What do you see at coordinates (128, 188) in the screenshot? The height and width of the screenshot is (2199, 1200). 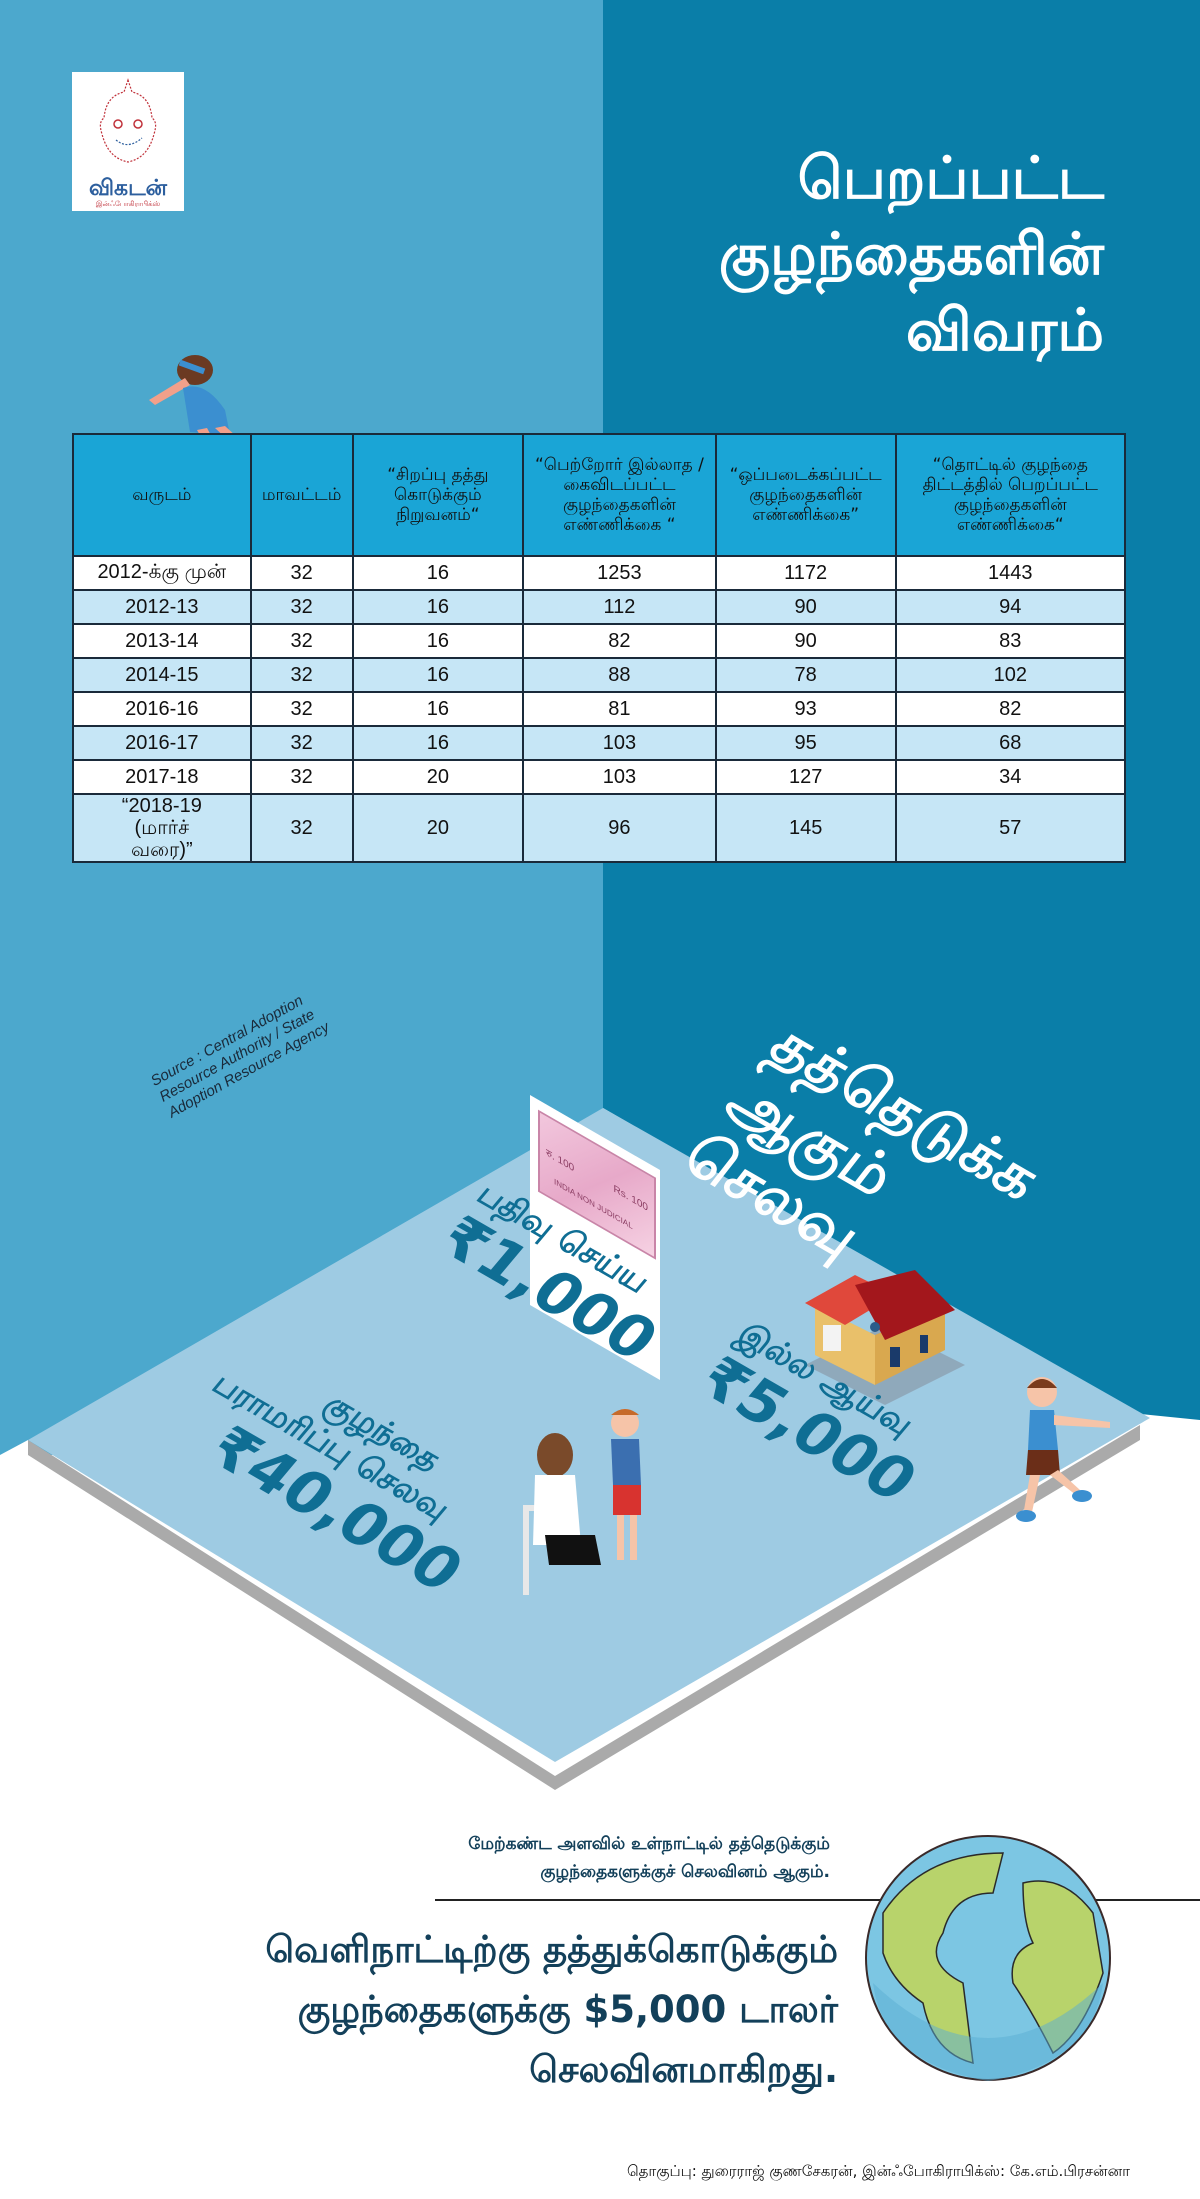 I see `logo-name: விகடன்` at bounding box center [128, 188].